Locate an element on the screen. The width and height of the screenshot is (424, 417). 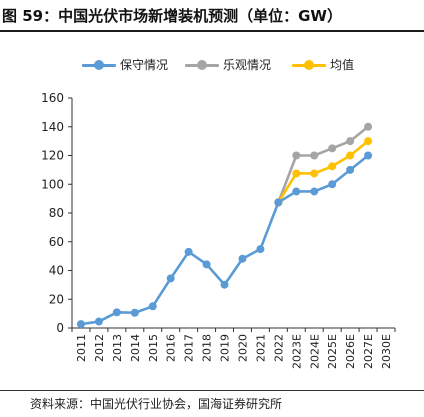
x-tick-label: 2019 is located at coordinates (225, 348).